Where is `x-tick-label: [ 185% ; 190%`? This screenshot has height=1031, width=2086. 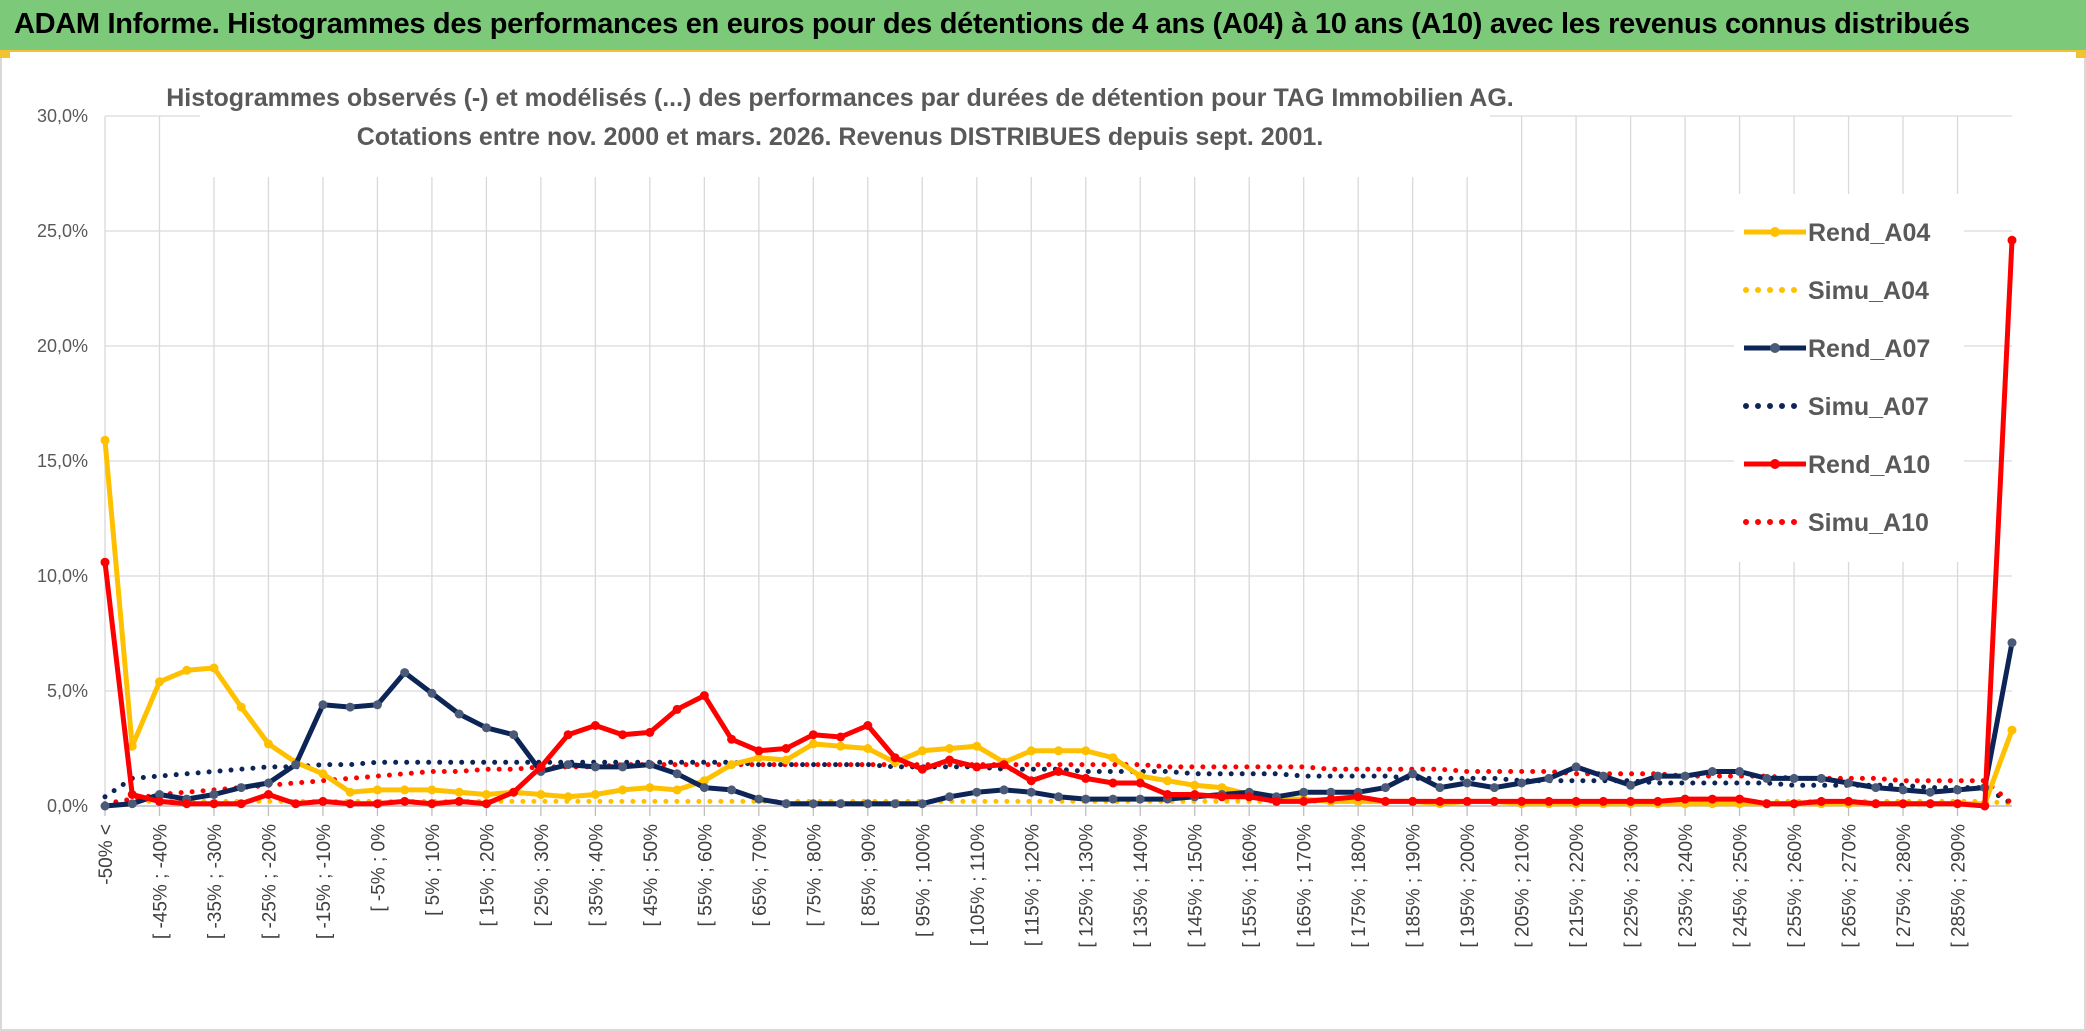 x-tick-label: [ 185% ; 190% is located at coordinates (1414, 886).